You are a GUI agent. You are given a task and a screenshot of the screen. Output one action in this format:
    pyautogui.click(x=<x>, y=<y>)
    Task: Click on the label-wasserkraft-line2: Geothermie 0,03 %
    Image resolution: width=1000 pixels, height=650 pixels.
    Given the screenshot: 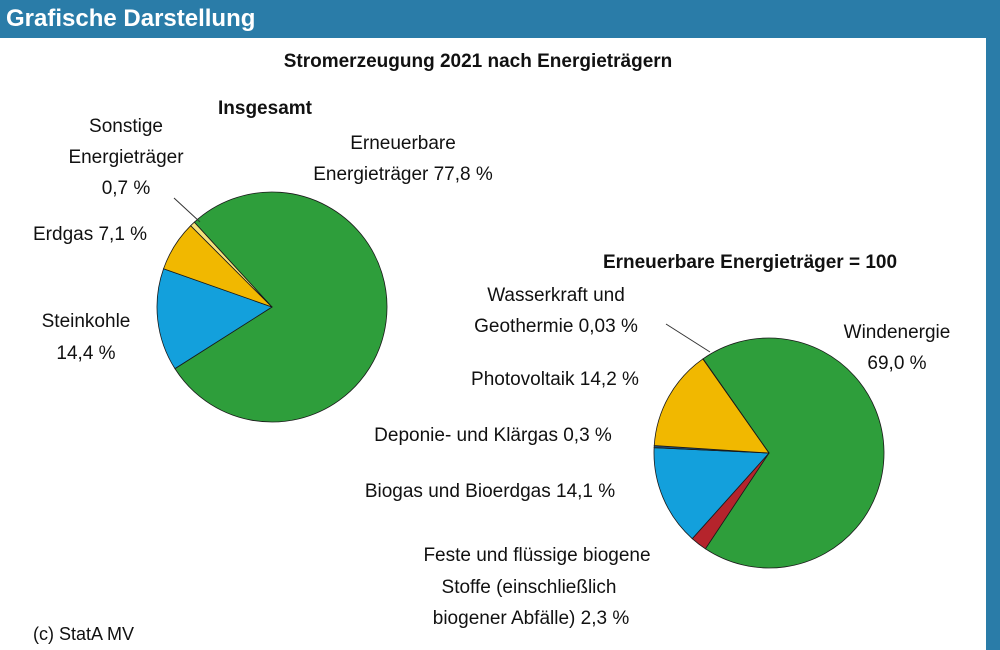 What is the action you would take?
    pyautogui.click(x=556, y=326)
    